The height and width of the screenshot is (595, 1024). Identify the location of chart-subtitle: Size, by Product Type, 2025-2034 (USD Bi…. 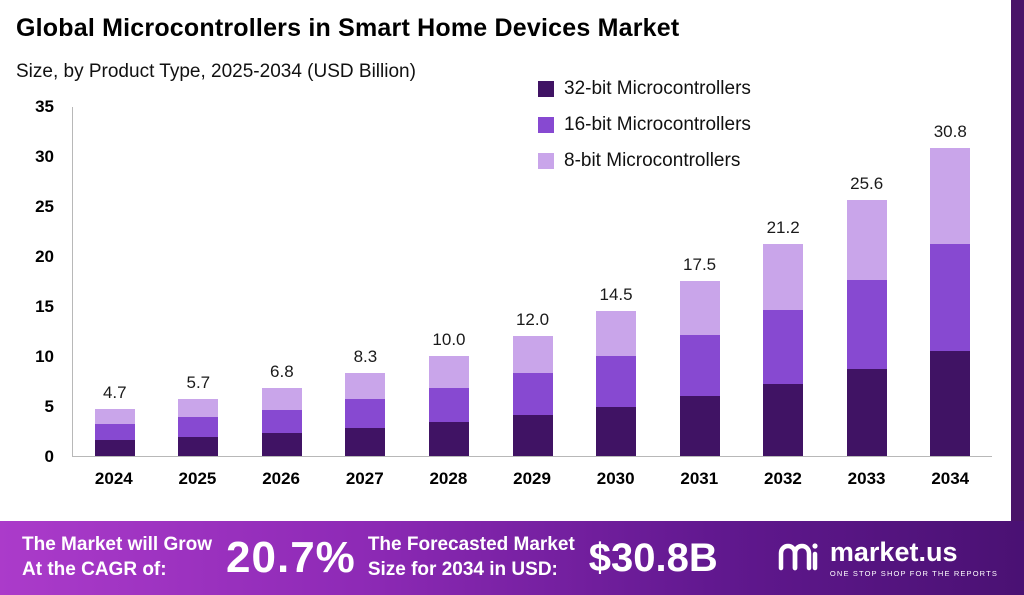
(216, 71).